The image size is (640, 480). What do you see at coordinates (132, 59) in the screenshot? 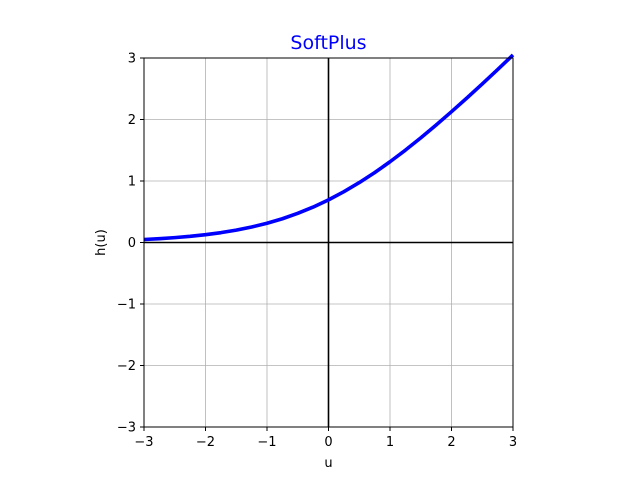
I see `y-tick-label-6: 3` at bounding box center [132, 59].